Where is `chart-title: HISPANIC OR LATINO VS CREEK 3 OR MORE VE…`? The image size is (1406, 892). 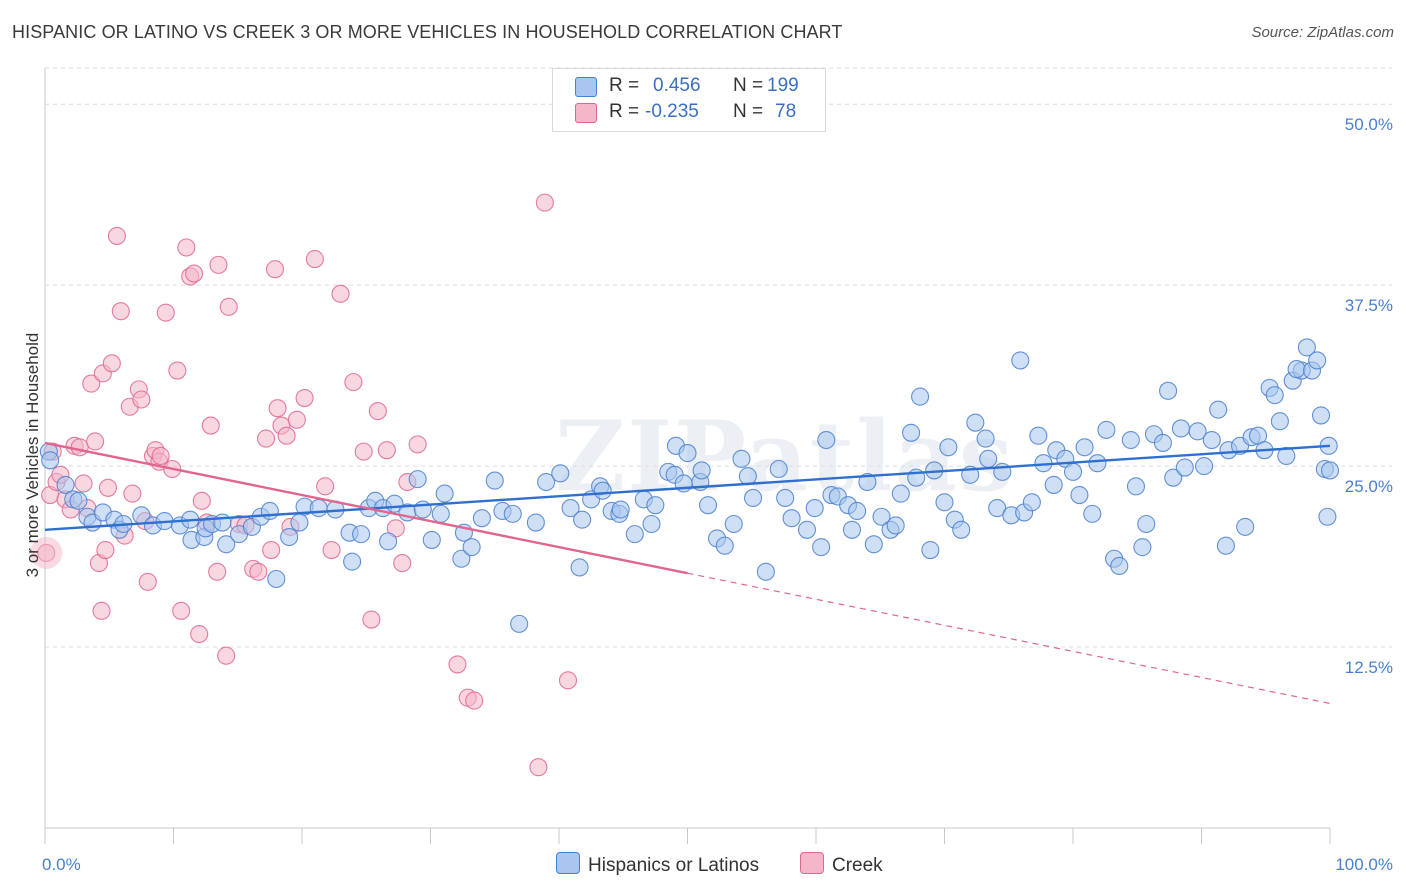 chart-title: HISPANIC OR LATINO VS CREEK 3 OR MORE VE… is located at coordinates (427, 32).